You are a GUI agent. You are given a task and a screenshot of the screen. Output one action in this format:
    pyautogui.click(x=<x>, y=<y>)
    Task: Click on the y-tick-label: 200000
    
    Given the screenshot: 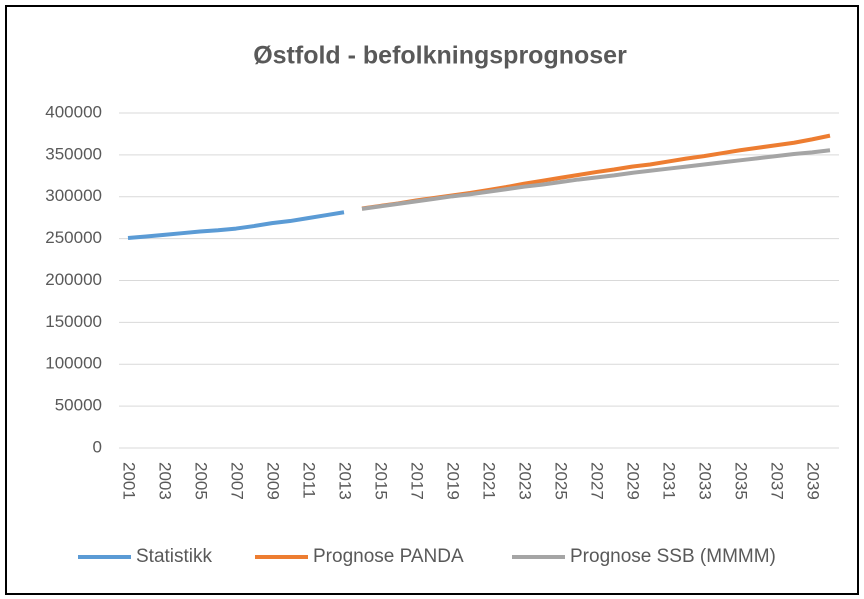 What is the action you would take?
    pyautogui.click(x=73, y=279)
    